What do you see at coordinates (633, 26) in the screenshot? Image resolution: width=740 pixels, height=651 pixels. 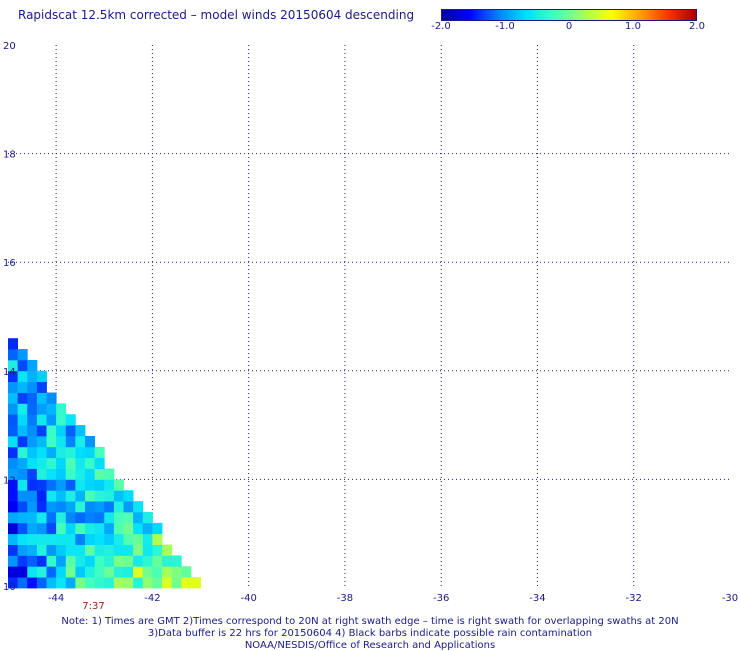 I see `colorbar-tick-label: 1.0` at bounding box center [633, 26].